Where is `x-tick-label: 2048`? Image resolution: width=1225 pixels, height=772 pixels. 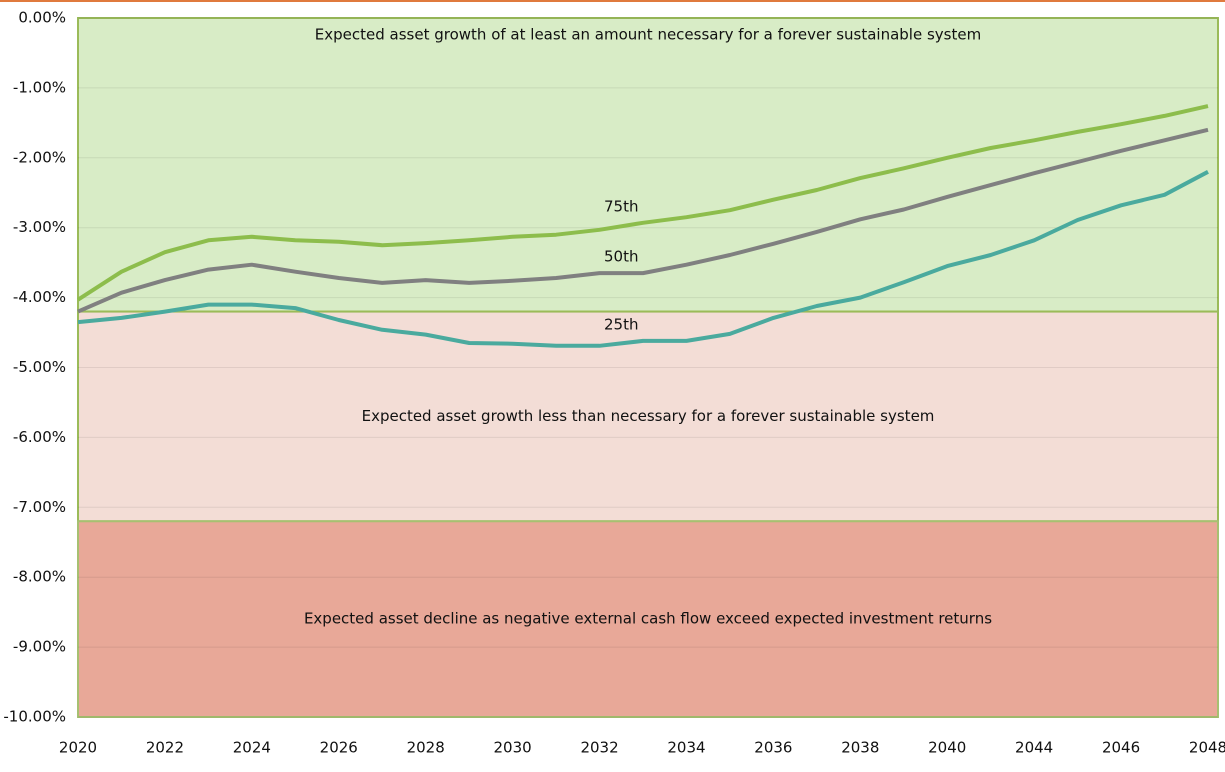 x-tick-label: 2048 is located at coordinates (1207, 748).